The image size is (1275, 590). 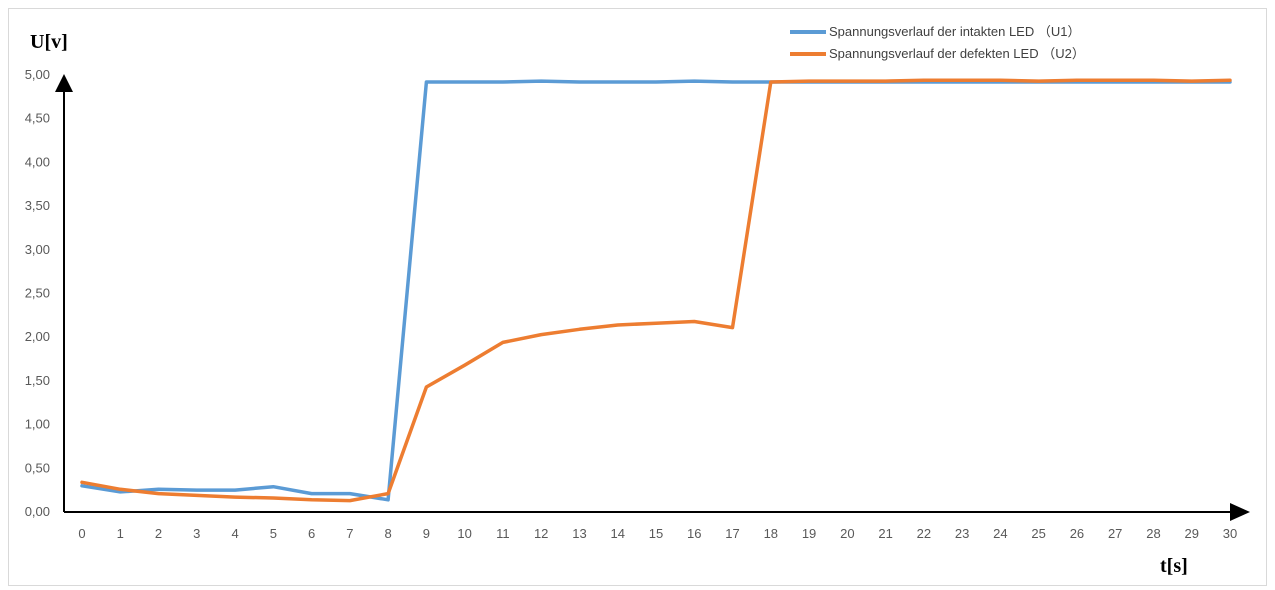 What do you see at coordinates (37, 205) in the screenshot?
I see `y-tick-label: 3,50` at bounding box center [37, 205].